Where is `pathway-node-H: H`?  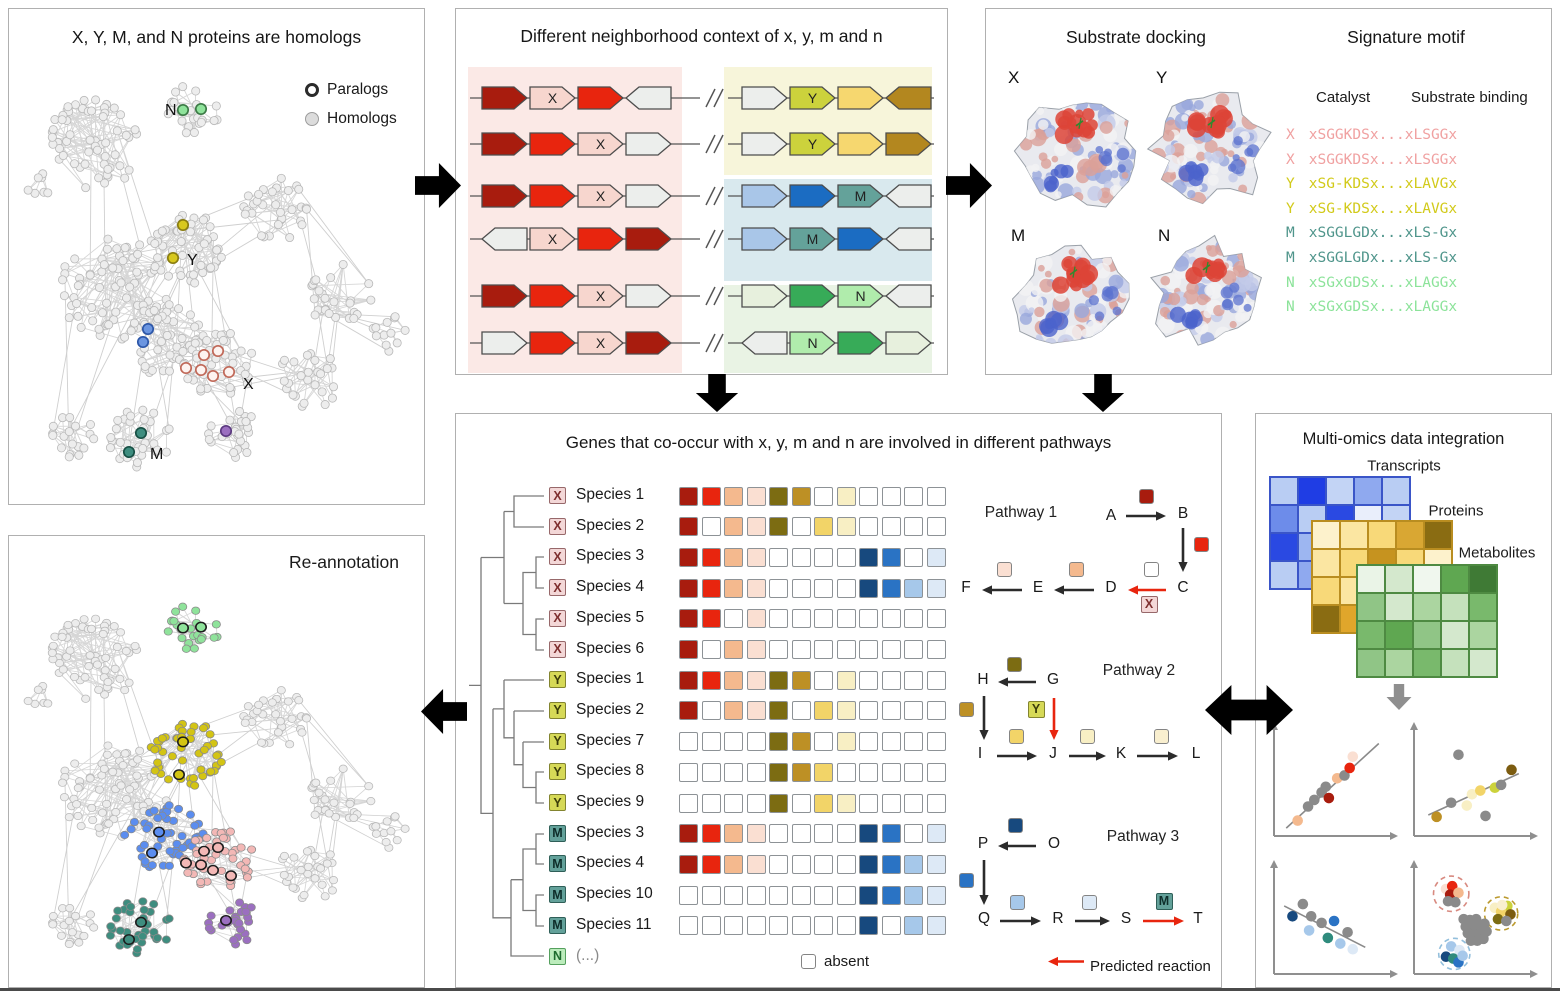 pathway-node-H: H is located at coordinates (983, 679).